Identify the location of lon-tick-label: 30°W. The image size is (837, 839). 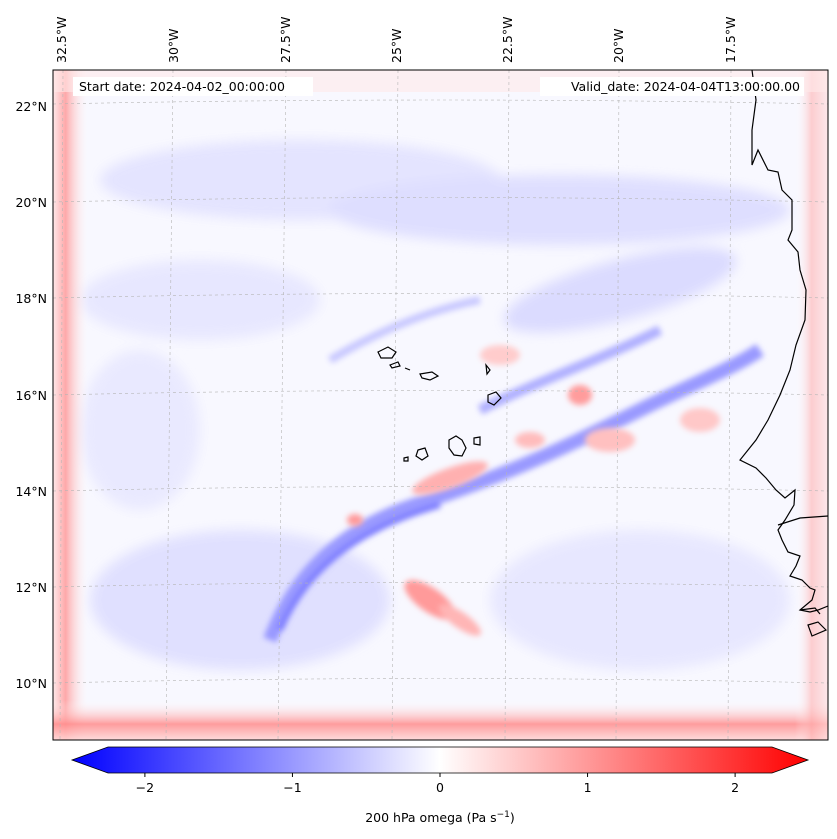
(173, 45).